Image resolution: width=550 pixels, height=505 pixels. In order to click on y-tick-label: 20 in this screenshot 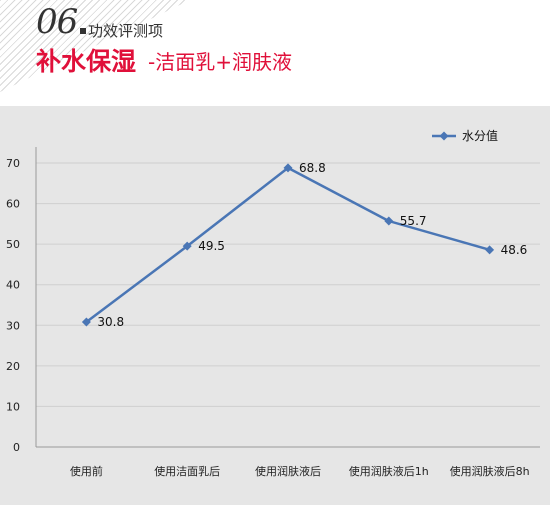, I will do `click(13, 366)`.